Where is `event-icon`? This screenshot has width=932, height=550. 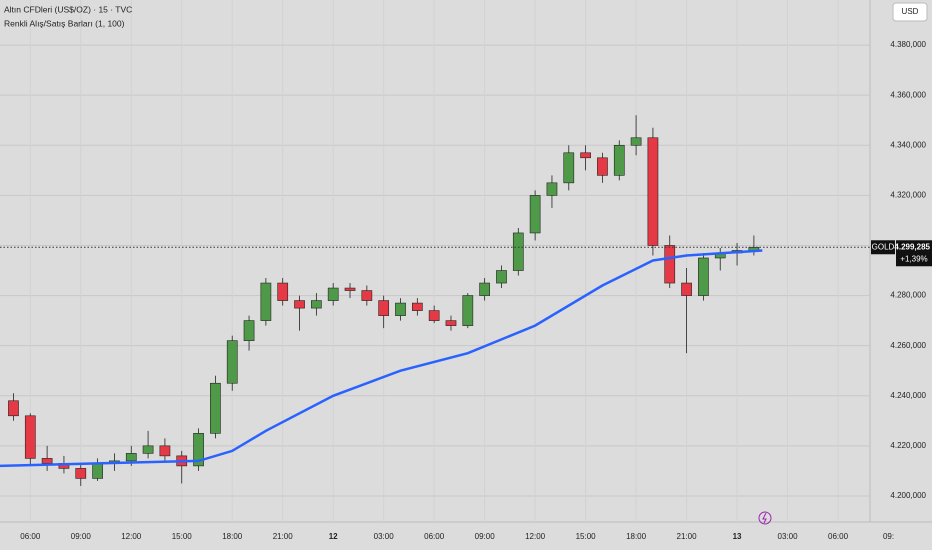
event-icon is located at coordinates (765, 518).